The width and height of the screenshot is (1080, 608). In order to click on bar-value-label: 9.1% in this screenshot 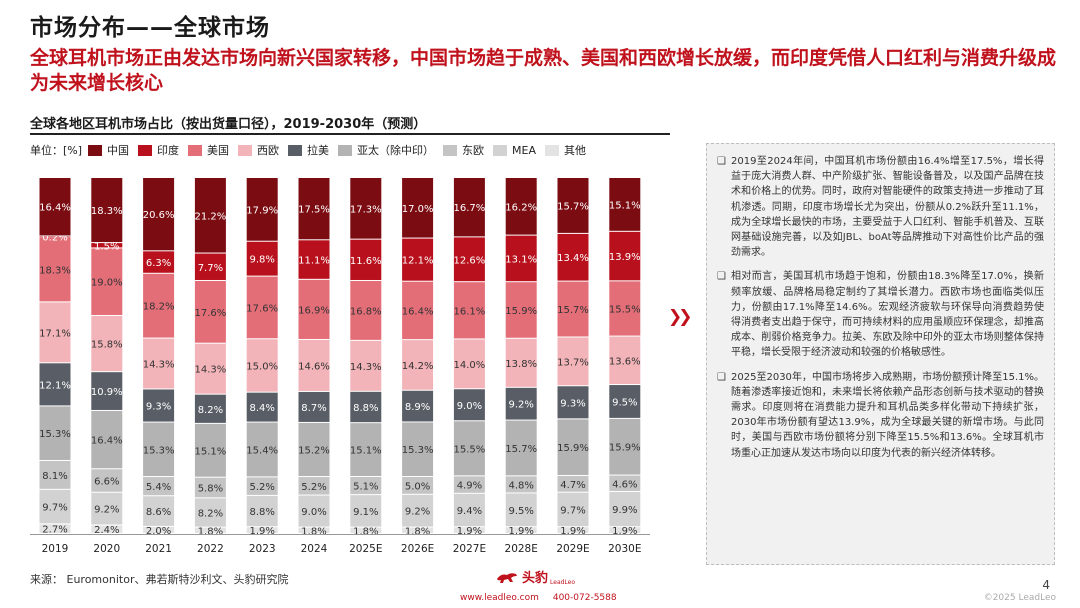, I will do `click(365, 512)`.